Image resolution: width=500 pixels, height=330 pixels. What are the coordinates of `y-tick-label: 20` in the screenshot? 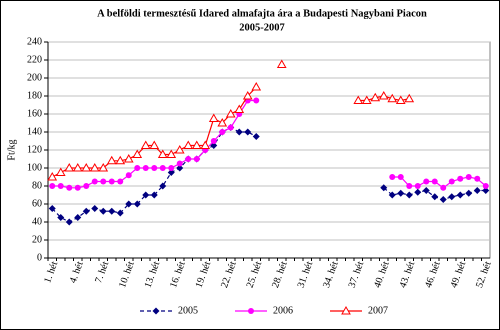 It's located at (37, 239).